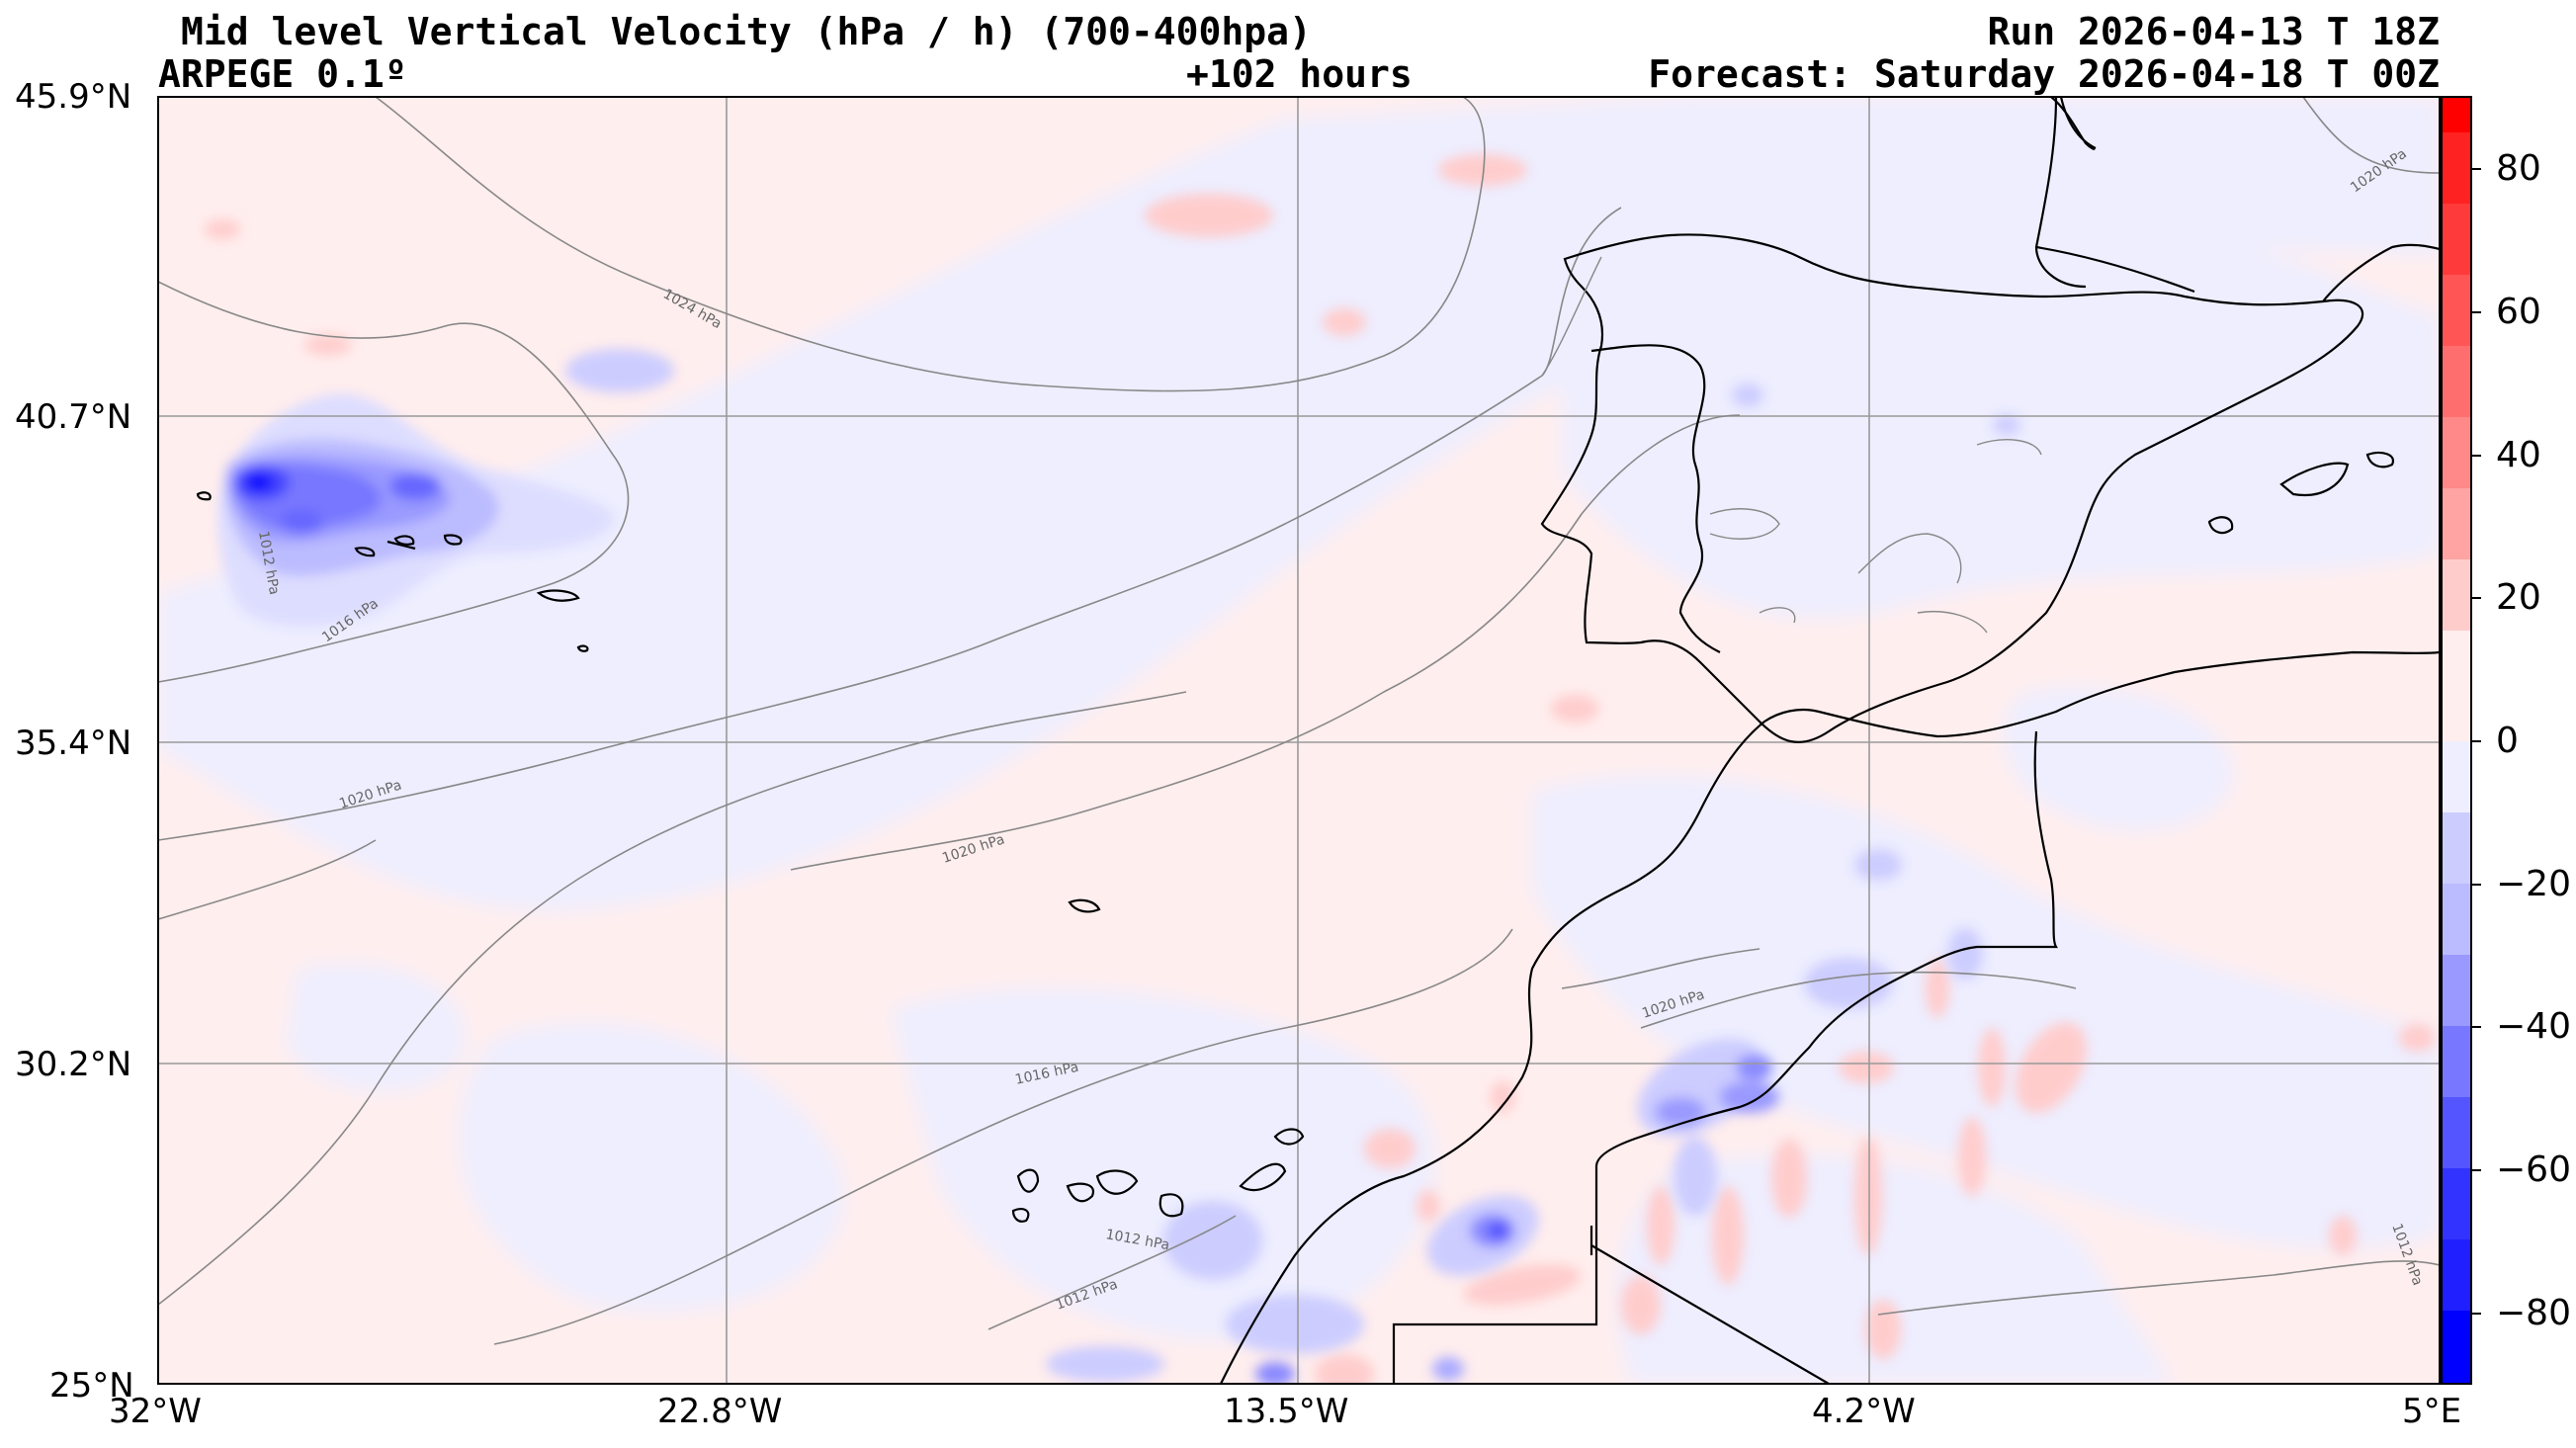 Image resolution: width=2576 pixels, height=1448 pixels. What do you see at coordinates (2533, 884) in the screenshot?
I see `colorbar-tick: −20` at bounding box center [2533, 884].